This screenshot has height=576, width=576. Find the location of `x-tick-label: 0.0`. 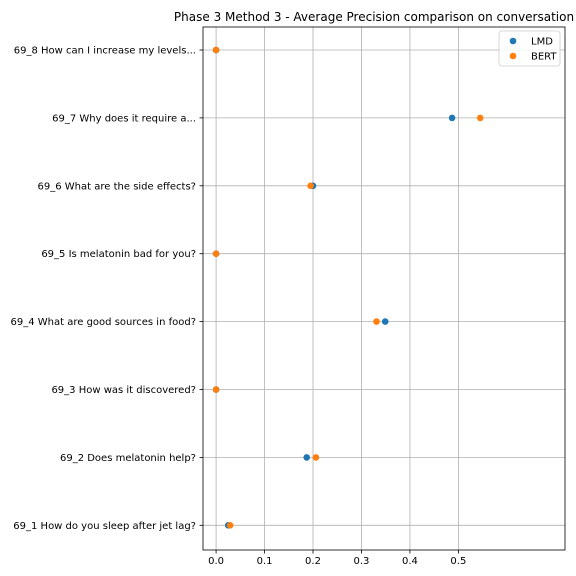

x-tick-label: 0.0 is located at coordinates (216, 561).